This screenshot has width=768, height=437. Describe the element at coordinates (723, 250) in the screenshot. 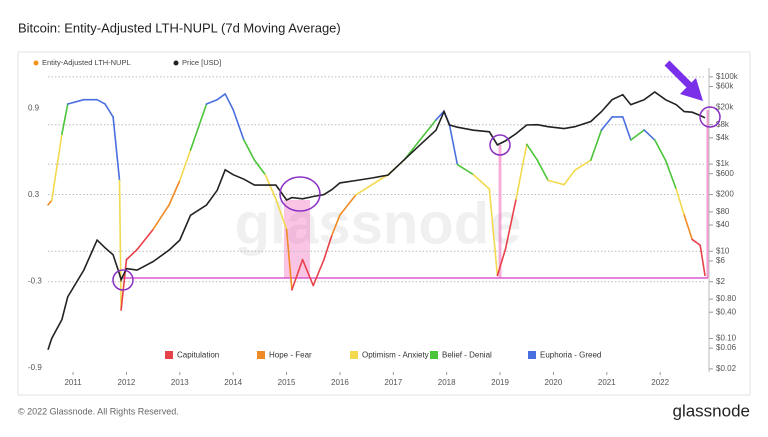

I see `y2-tick-label: $10` at that location.